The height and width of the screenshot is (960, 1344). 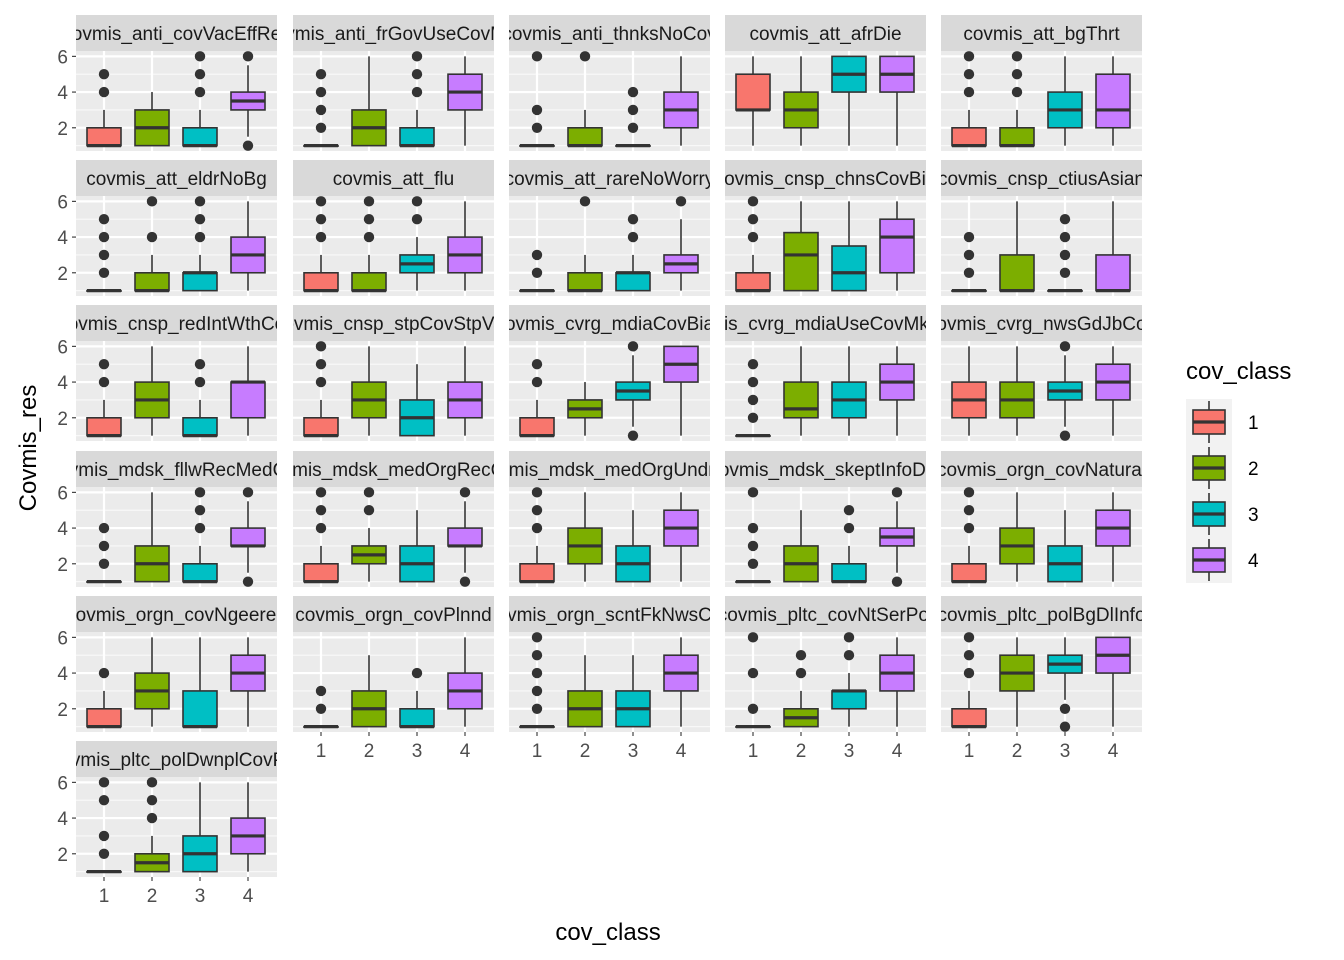 I want to click on facet-panel: covmis_cvrg_nwsGdJbCov, so click(x=1041, y=373).